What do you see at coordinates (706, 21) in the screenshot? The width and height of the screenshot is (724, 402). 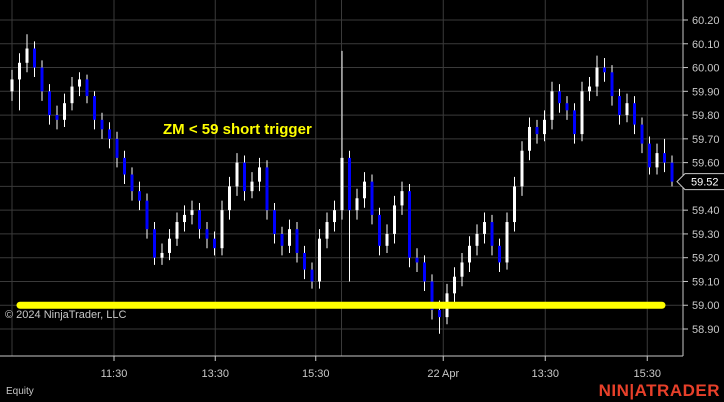 I see `y-tick-label: 60.20` at bounding box center [706, 21].